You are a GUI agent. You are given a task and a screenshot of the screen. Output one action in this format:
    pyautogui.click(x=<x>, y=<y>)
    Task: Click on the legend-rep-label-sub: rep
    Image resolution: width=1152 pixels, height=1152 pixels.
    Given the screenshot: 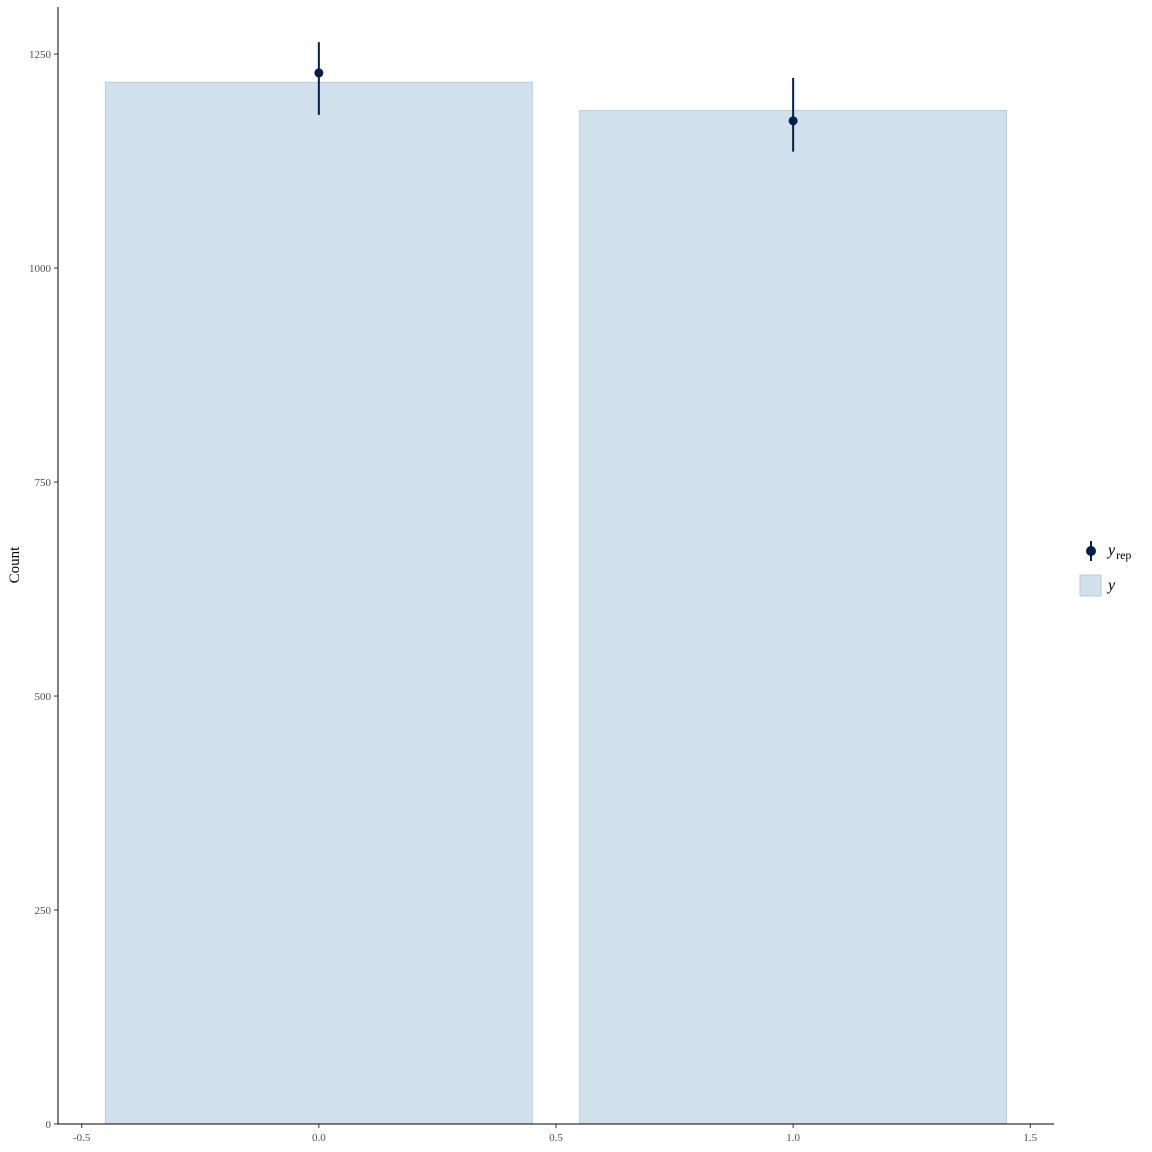 What is the action you would take?
    pyautogui.click(x=1123, y=555)
    